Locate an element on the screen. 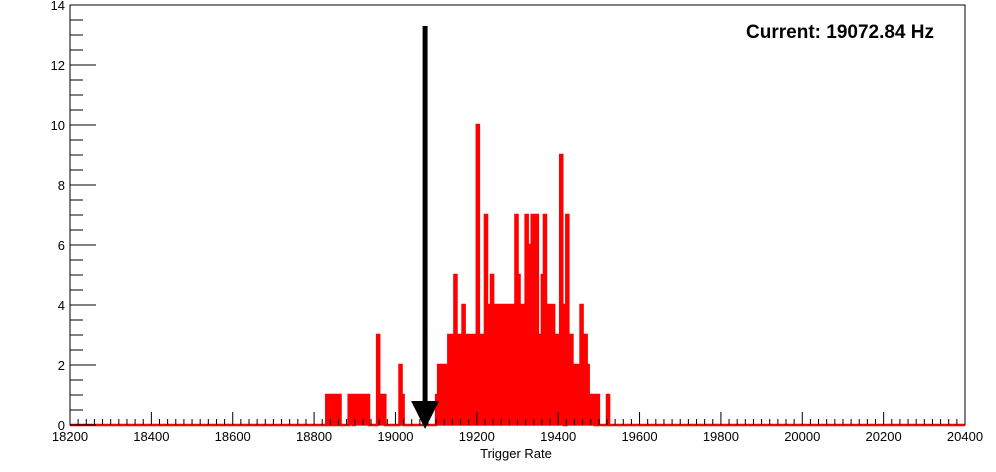  x-tick-label: 18400 is located at coordinates (151, 436).